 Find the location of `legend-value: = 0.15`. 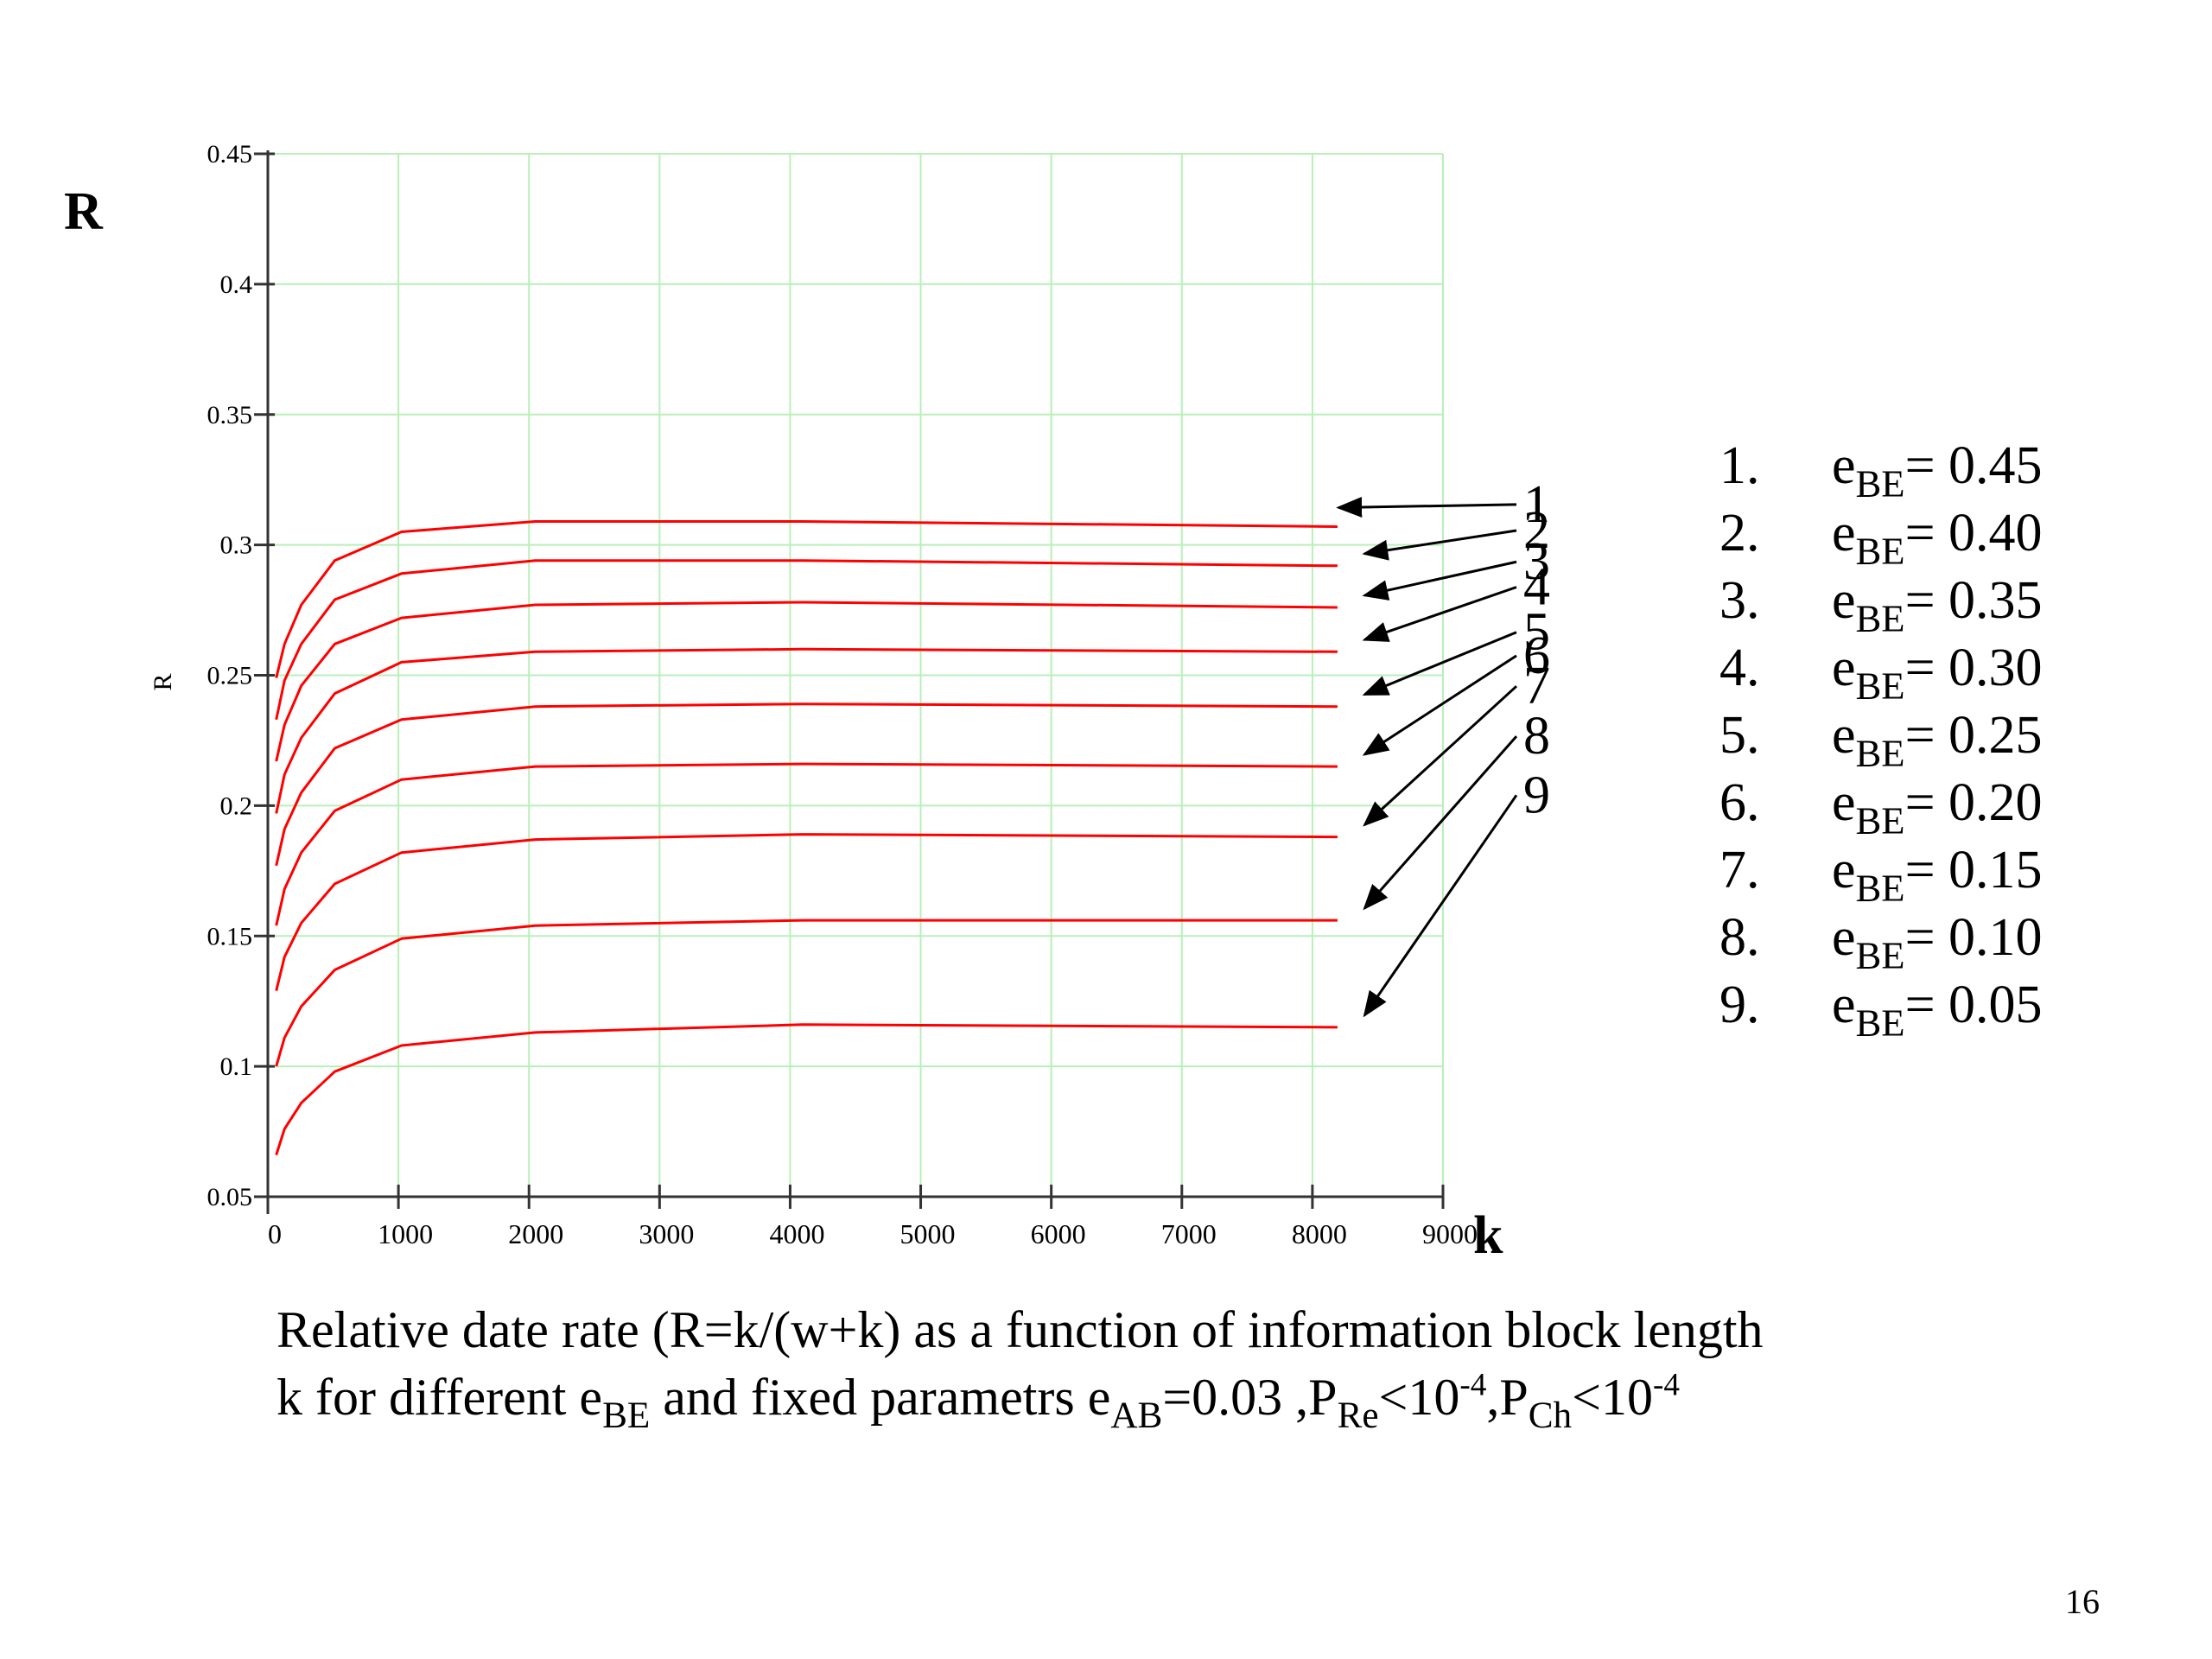

legend-value: = 0.15 is located at coordinates (1973, 870).